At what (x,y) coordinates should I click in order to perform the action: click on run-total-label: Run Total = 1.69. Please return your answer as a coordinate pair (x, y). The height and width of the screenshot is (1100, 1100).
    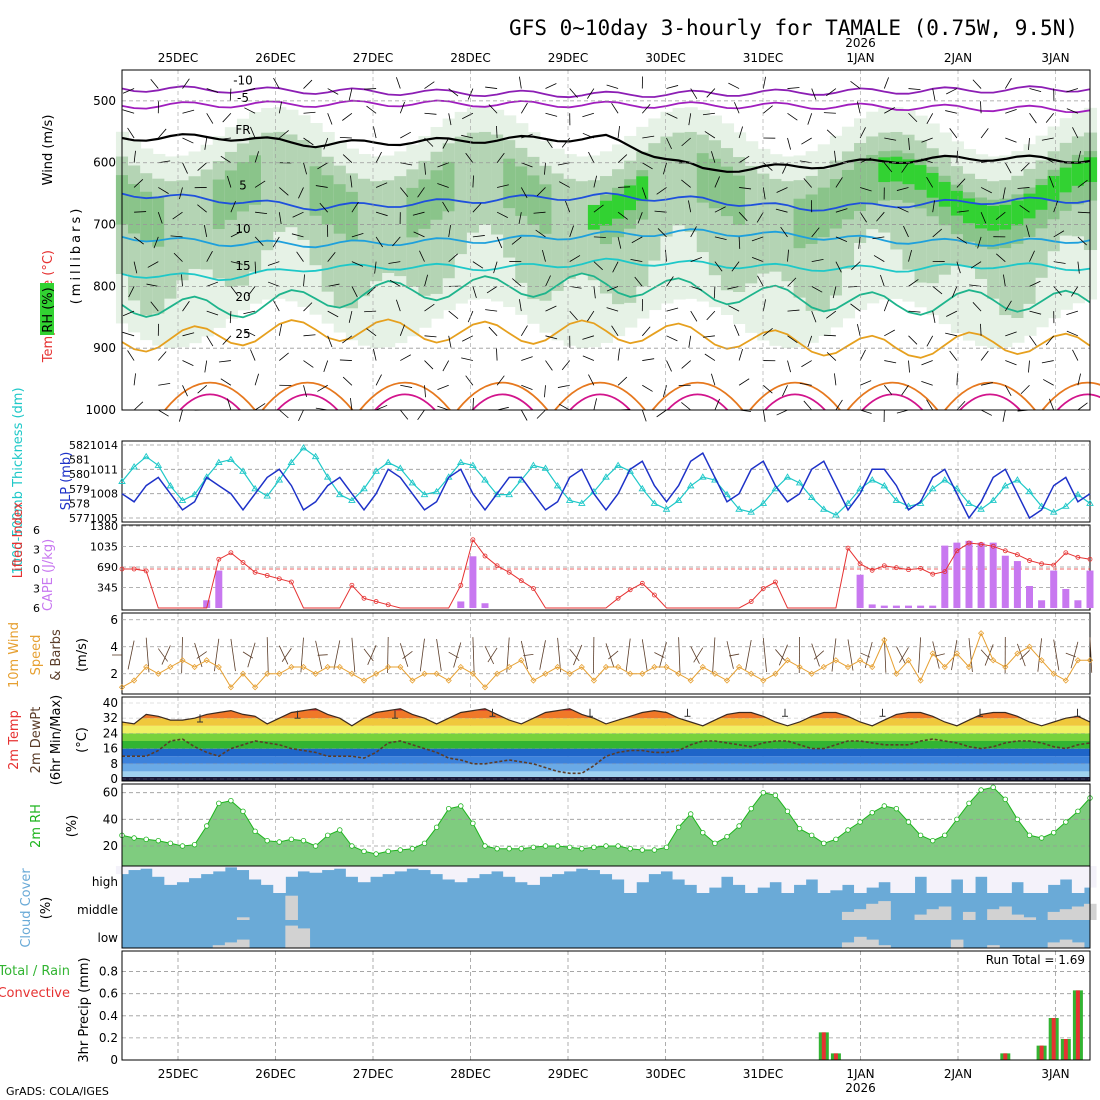
    Looking at the image, I should click on (1035, 960).